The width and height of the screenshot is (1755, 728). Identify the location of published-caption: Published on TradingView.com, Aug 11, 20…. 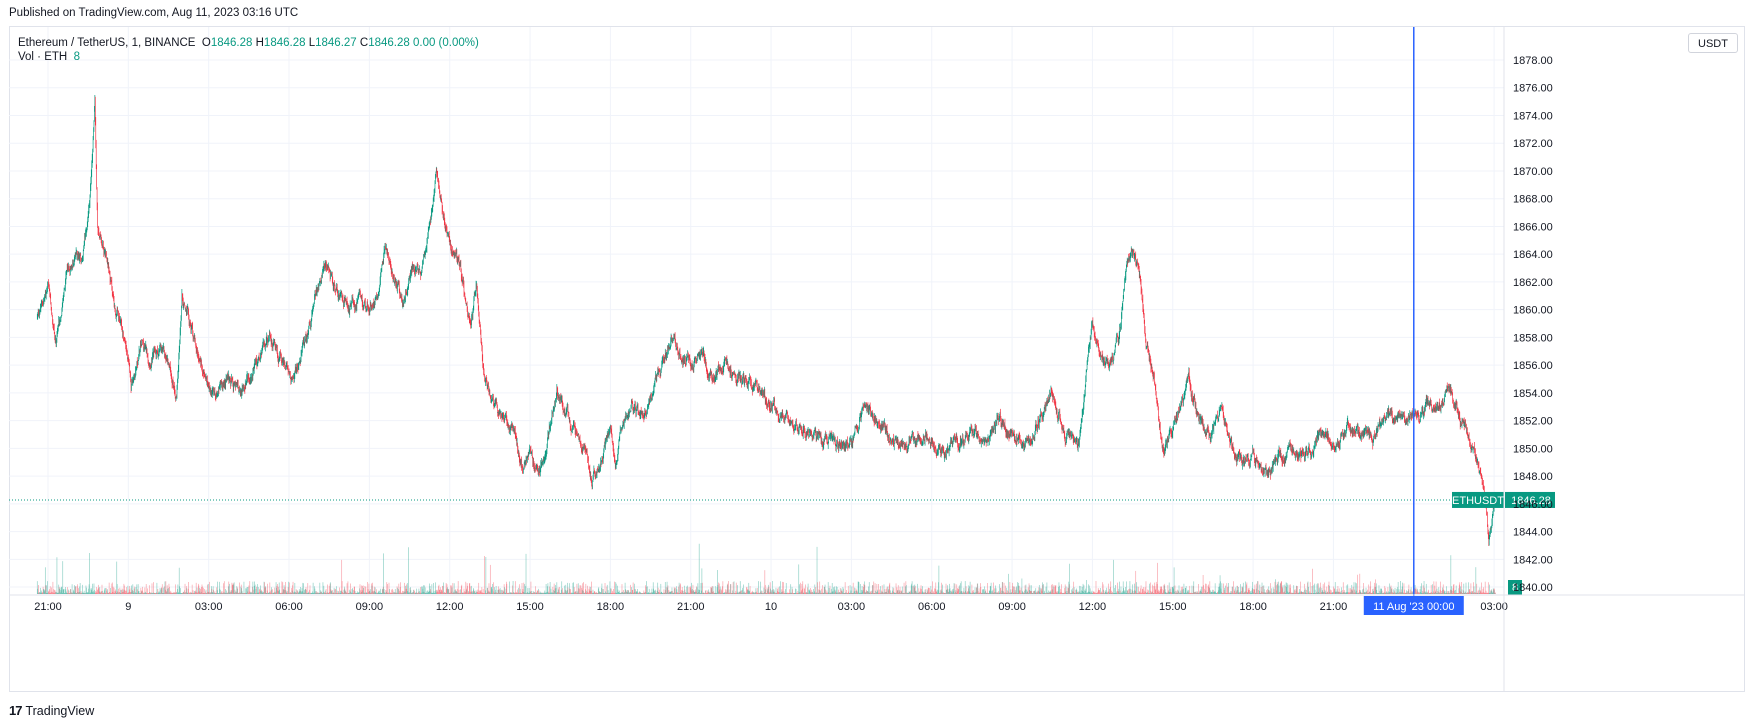
(154, 13).